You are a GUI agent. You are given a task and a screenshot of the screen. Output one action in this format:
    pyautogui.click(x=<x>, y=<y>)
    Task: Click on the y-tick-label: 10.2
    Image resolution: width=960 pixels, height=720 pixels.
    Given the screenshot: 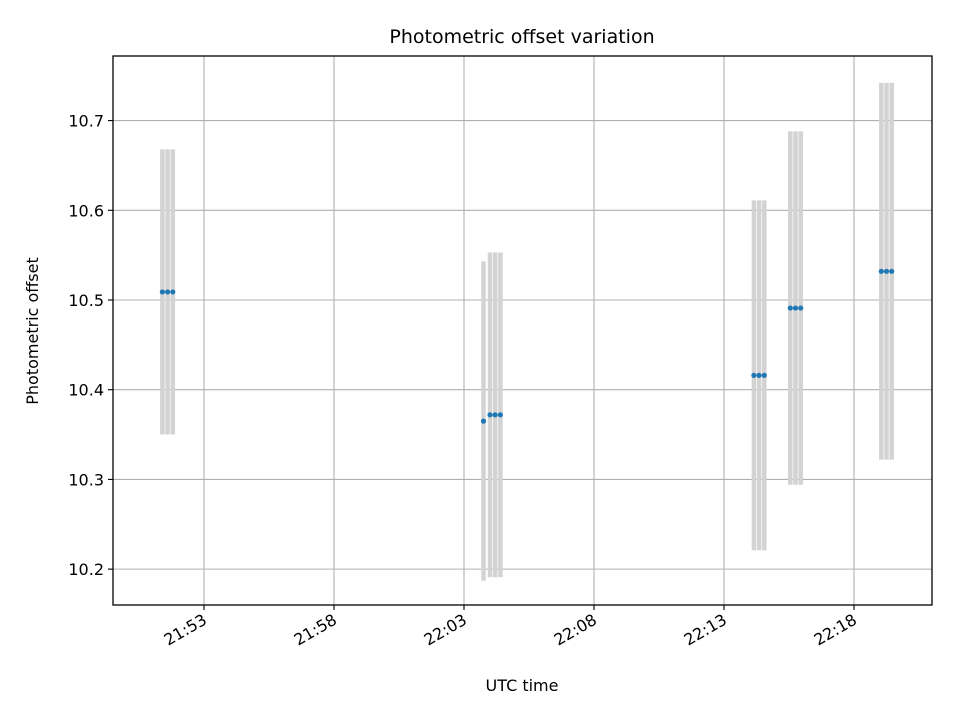 What is the action you would take?
    pyautogui.click(x=86, y=569)
    